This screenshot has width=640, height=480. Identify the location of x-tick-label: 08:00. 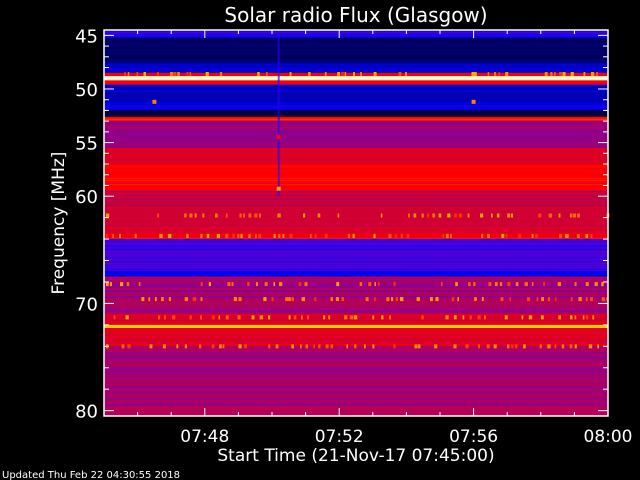
(608, 437).